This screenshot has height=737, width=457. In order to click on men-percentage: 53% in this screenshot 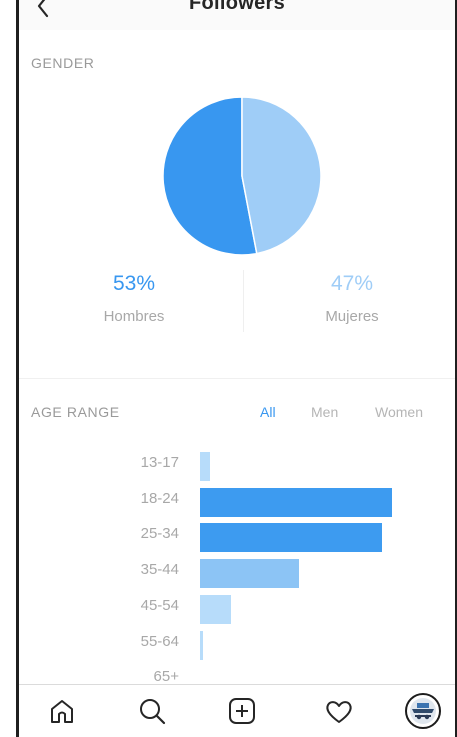, I will do `click(134, 283)`.